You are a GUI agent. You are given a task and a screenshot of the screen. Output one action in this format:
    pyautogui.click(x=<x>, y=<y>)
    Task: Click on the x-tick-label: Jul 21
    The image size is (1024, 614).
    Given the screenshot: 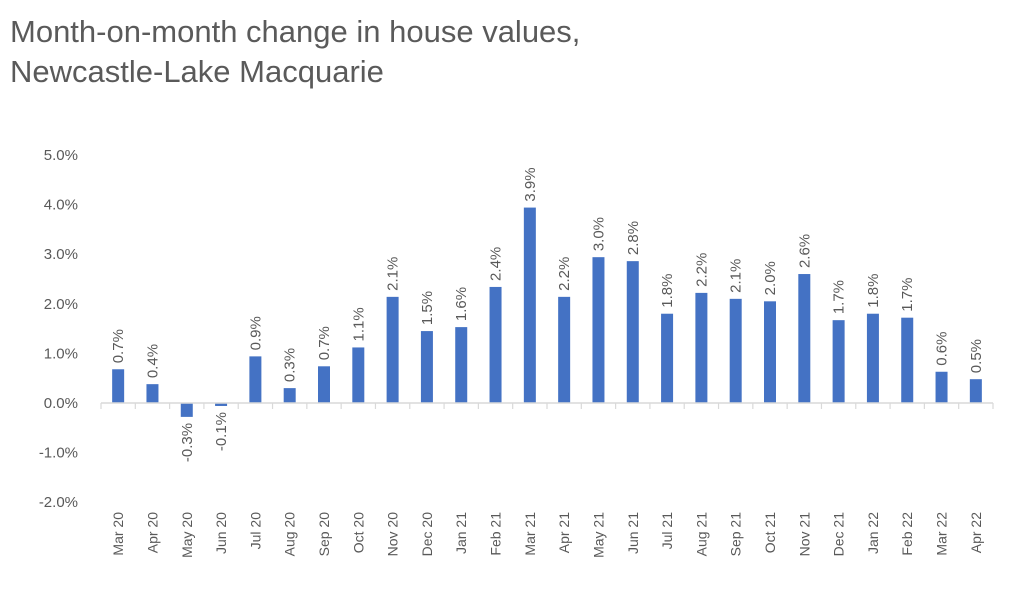 What is the action you would take?
    pyautogui.click(x=667, y=531)
    